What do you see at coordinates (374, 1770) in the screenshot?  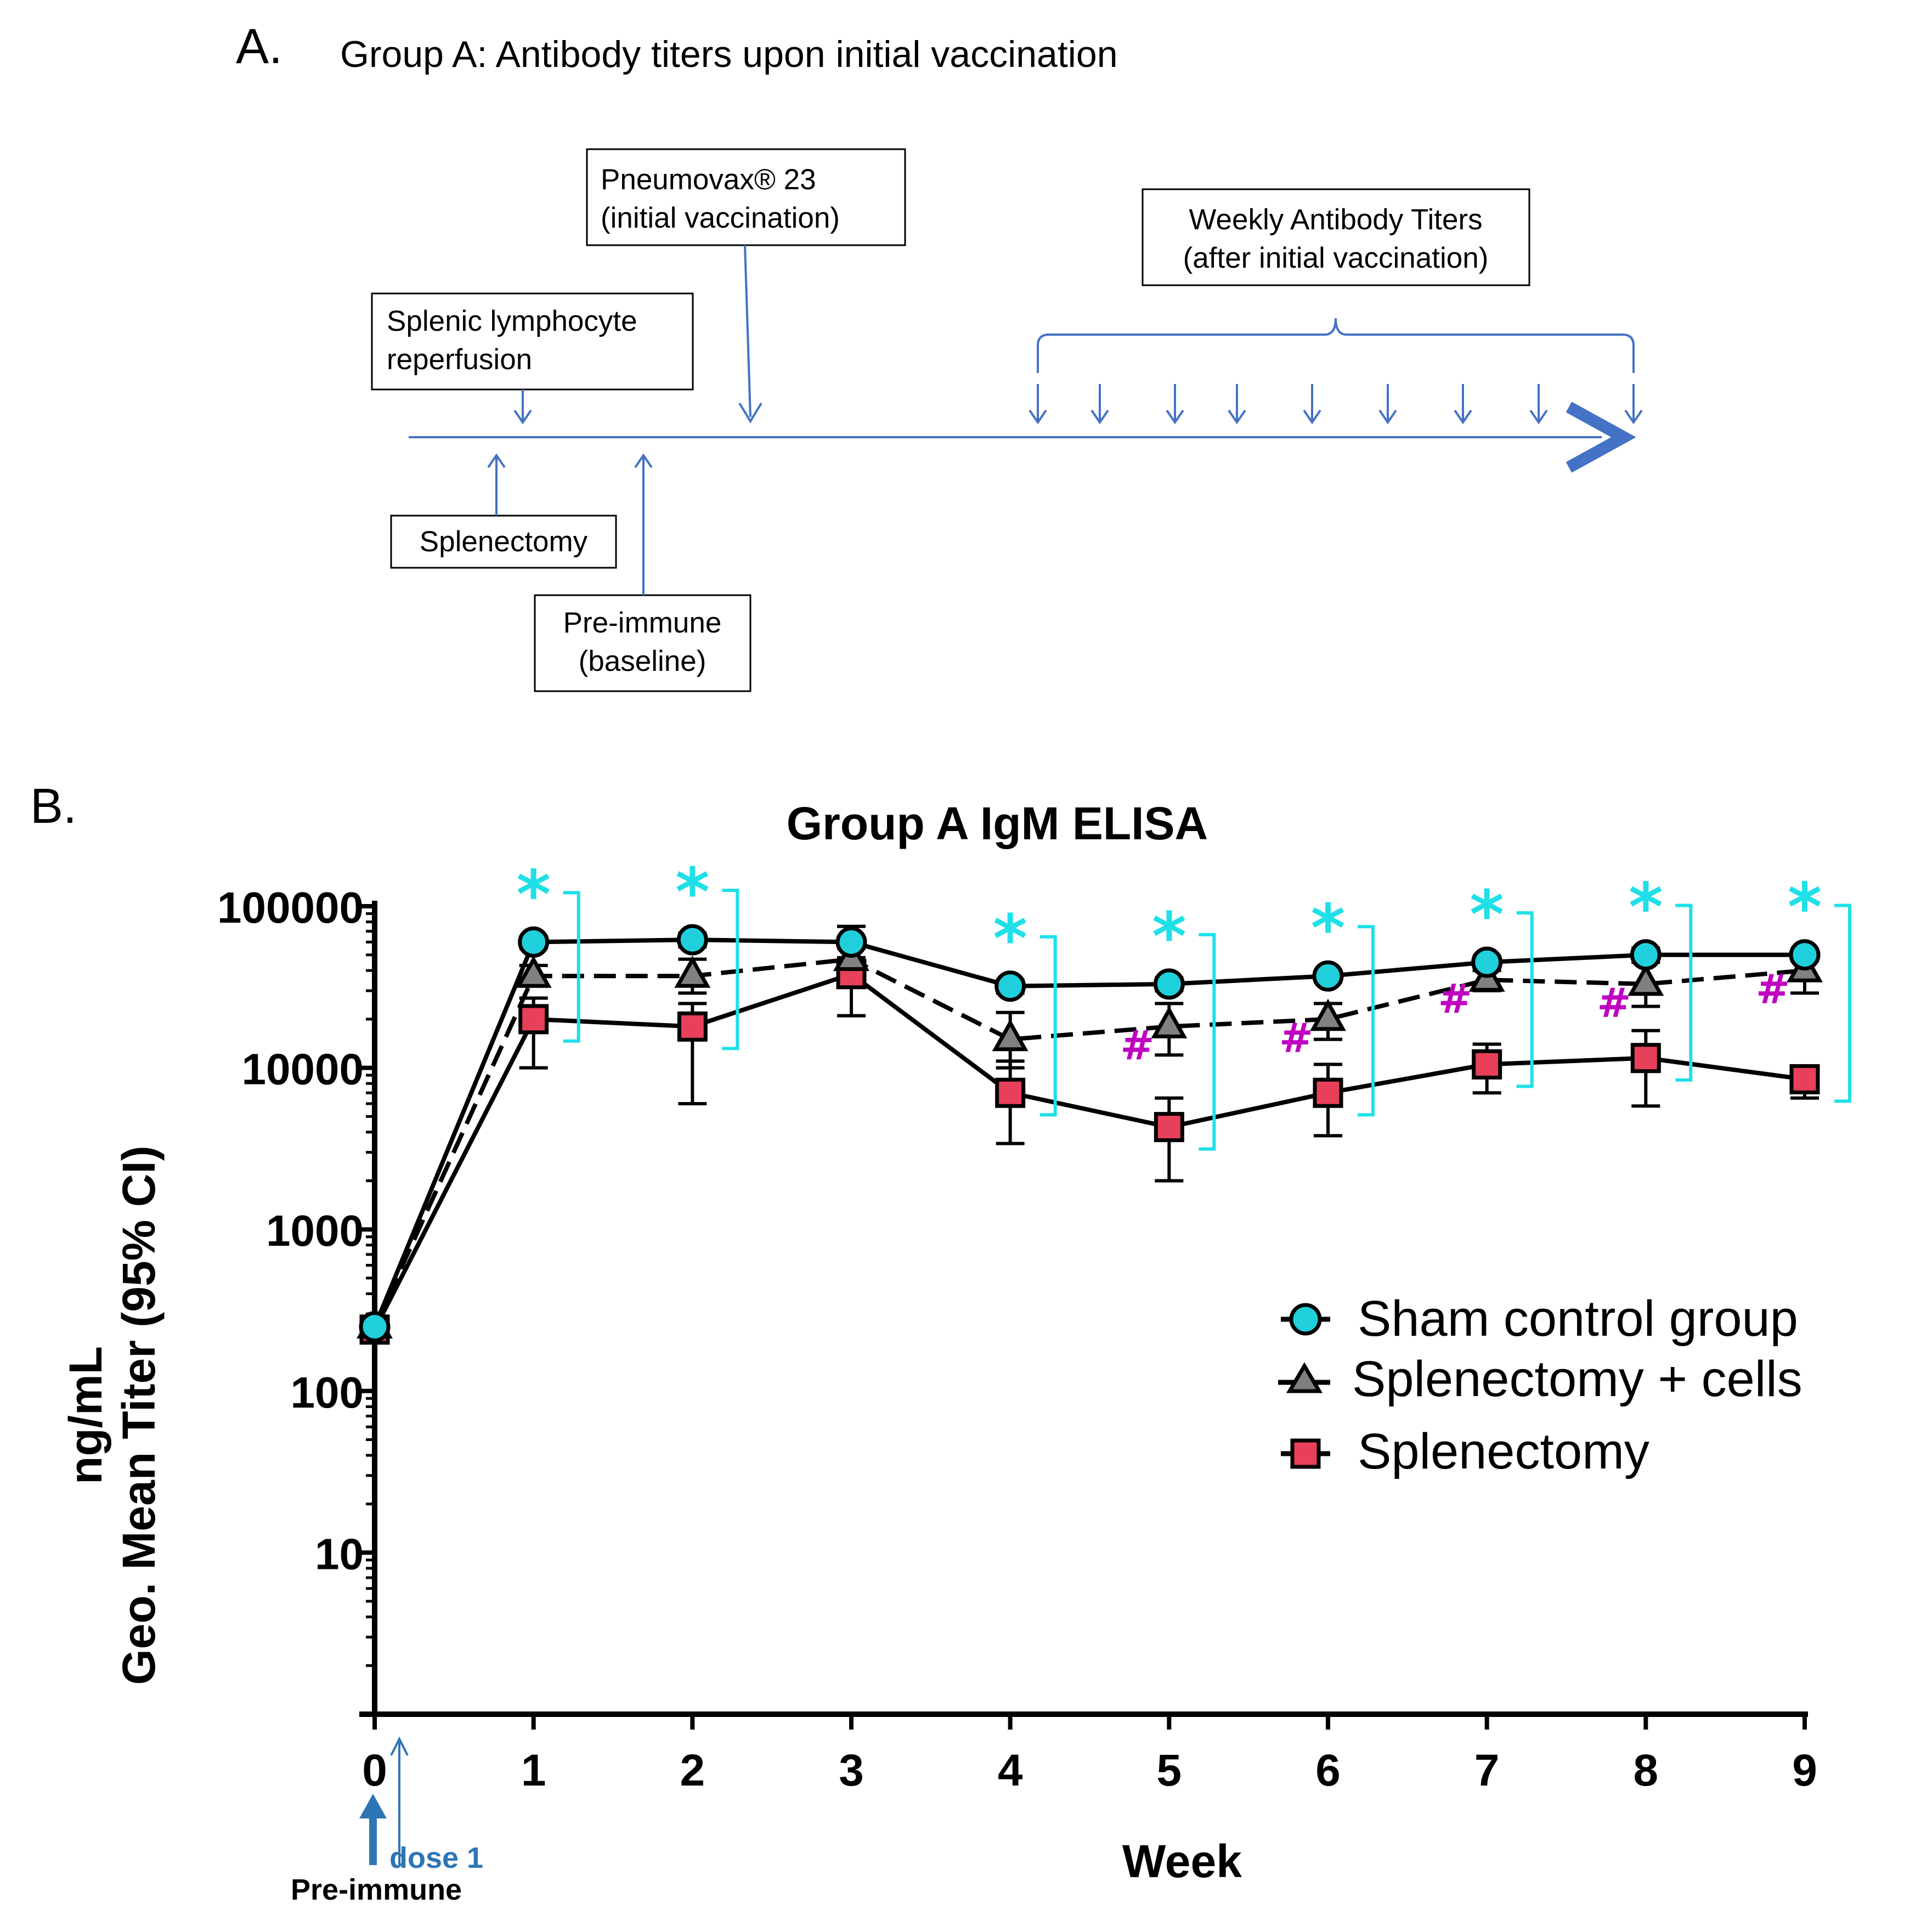 I see `x-tick-label: 0` at bounding box center [374, 1770].